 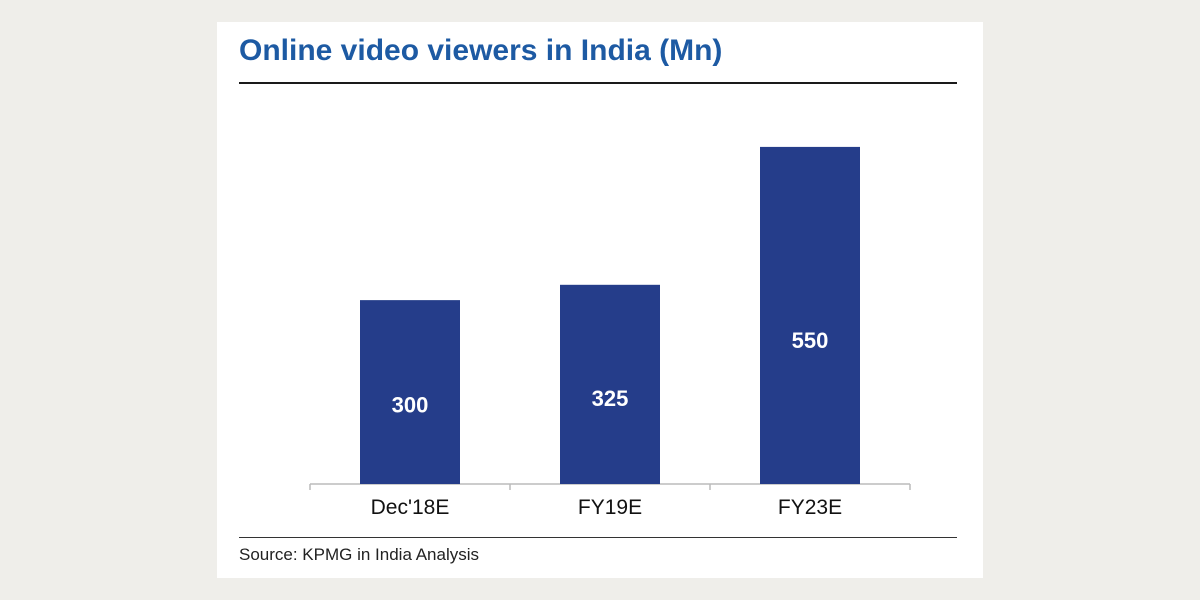 I want to click on data-label-3: 550, so click(x=810, y=340).